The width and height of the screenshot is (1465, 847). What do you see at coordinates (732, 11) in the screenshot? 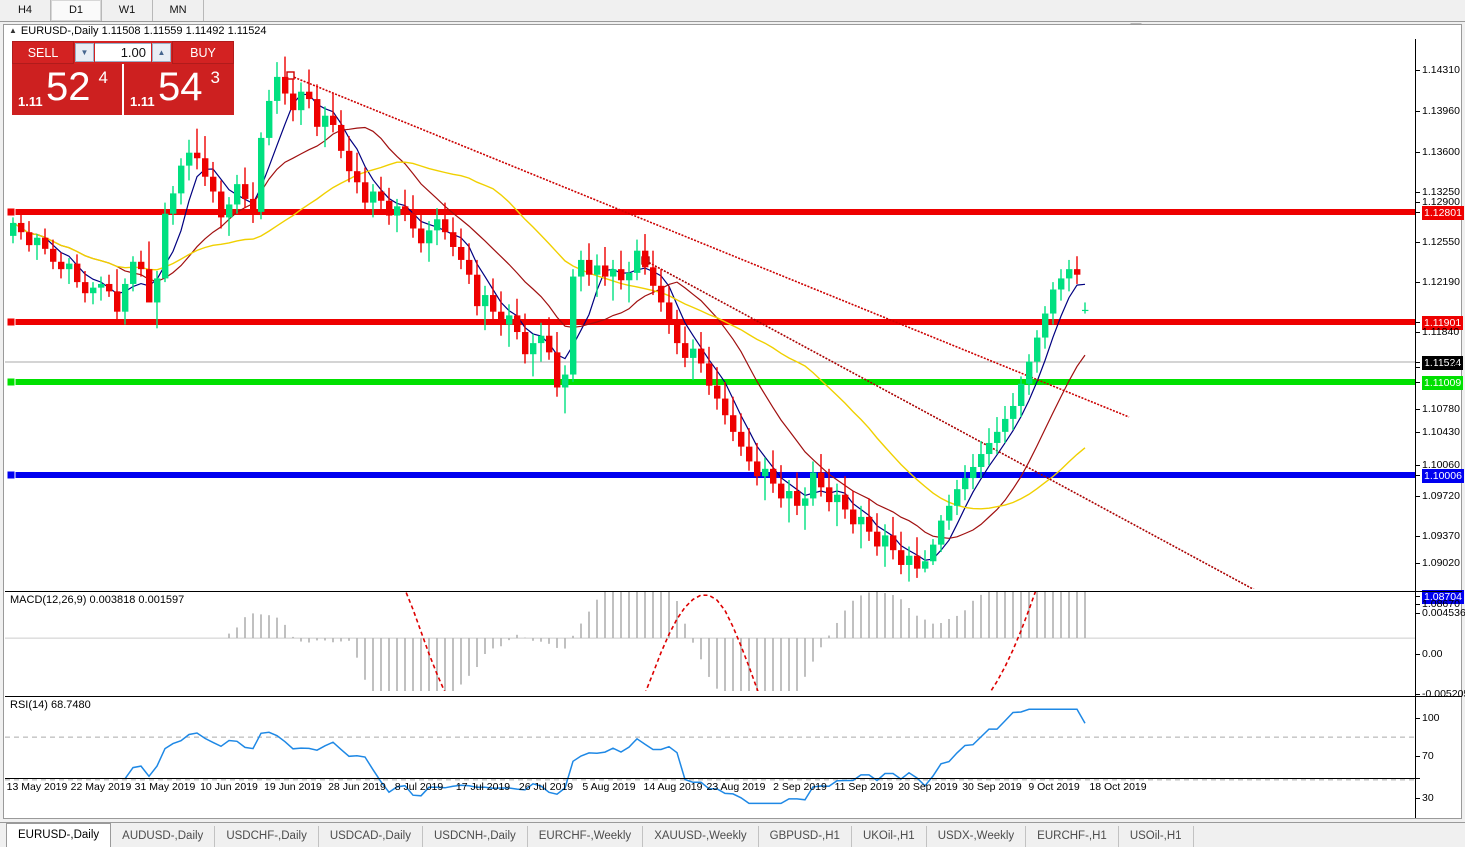
I see `timeframe-toolbar: H4 D1 W1 MN` at bounding box center [732, 11].